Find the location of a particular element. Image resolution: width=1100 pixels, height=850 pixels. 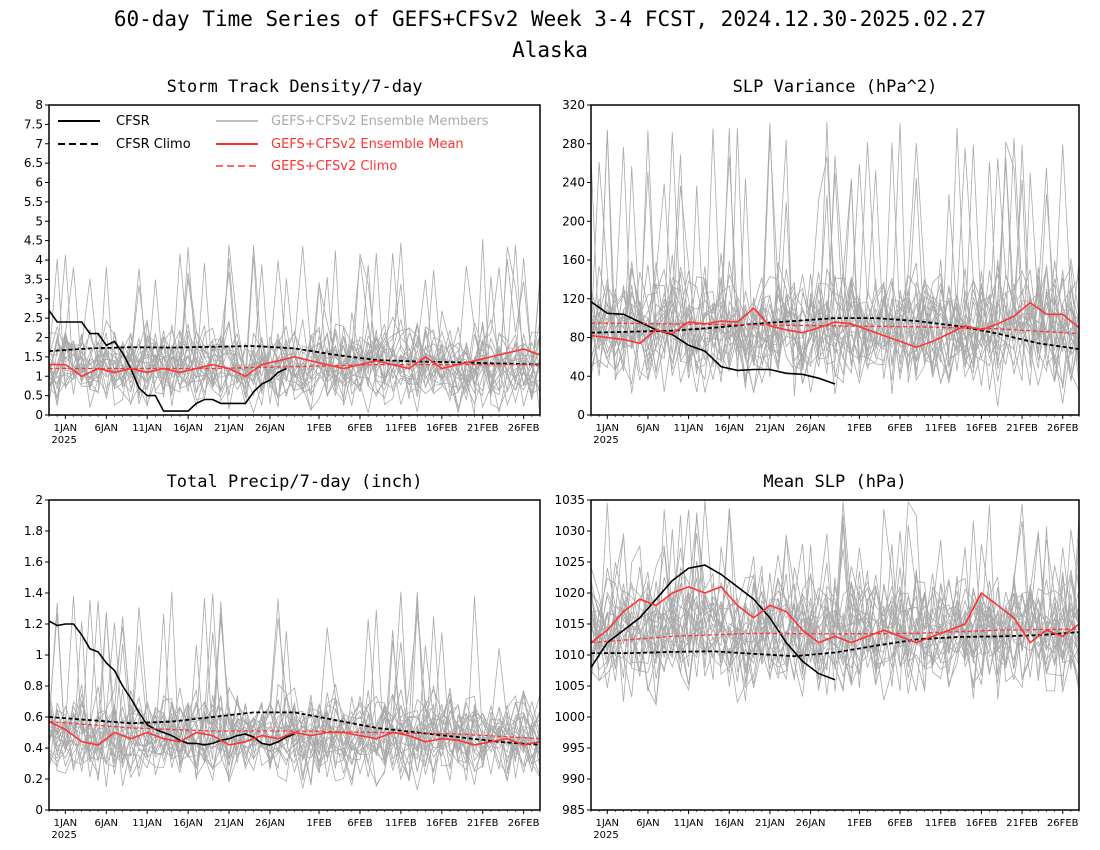

cfsr-climo-line-total-precip is located at coordinates (294, 728).